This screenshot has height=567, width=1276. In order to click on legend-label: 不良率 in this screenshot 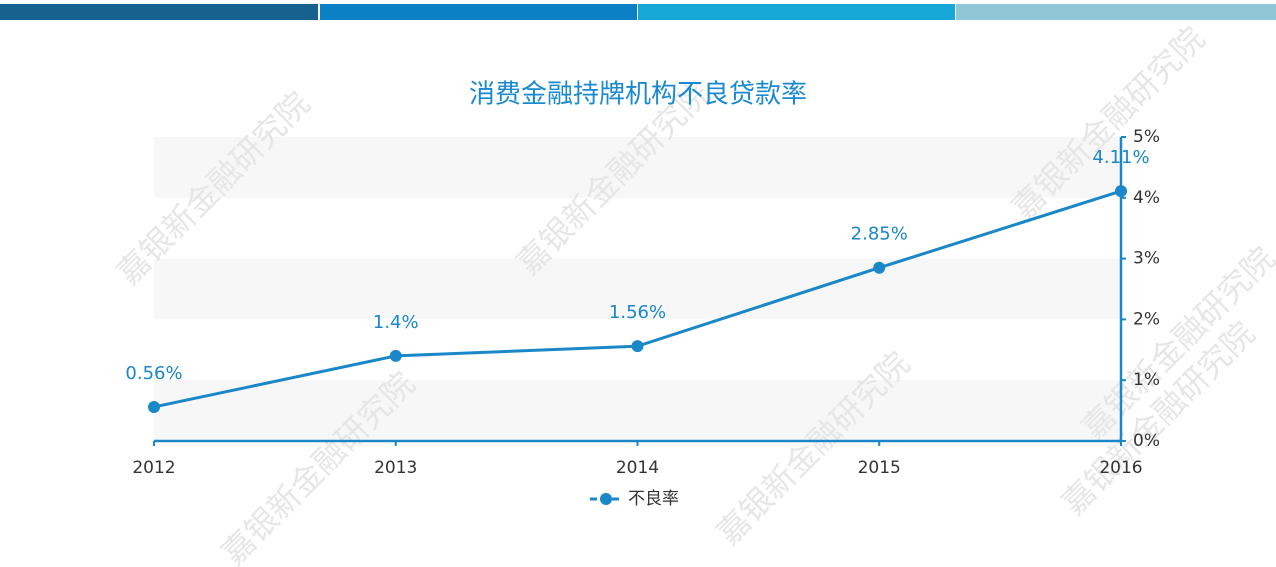, I will do `click(653, 499)`.